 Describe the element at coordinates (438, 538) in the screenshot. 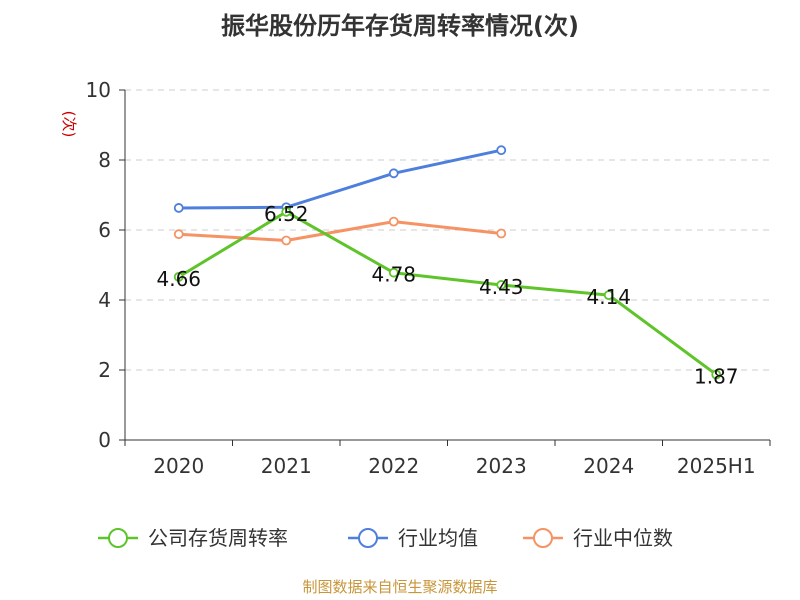

I see `legend-label: 行业均值` at that location.